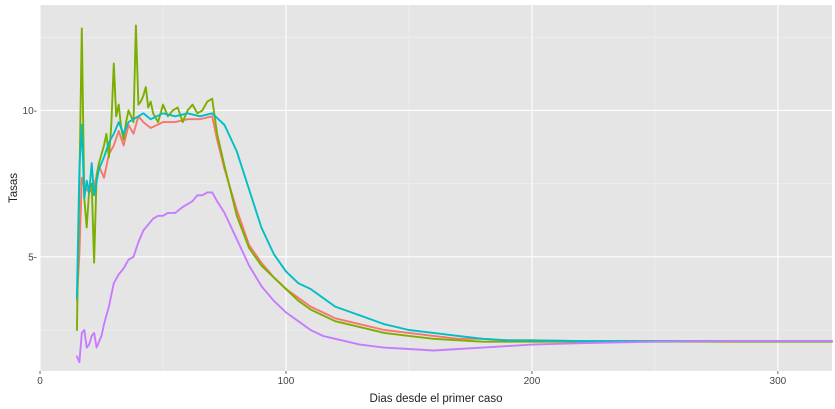 This screenshot has width=835, height=409. I want to click on x-tick-label: 200, so click(532, 381).